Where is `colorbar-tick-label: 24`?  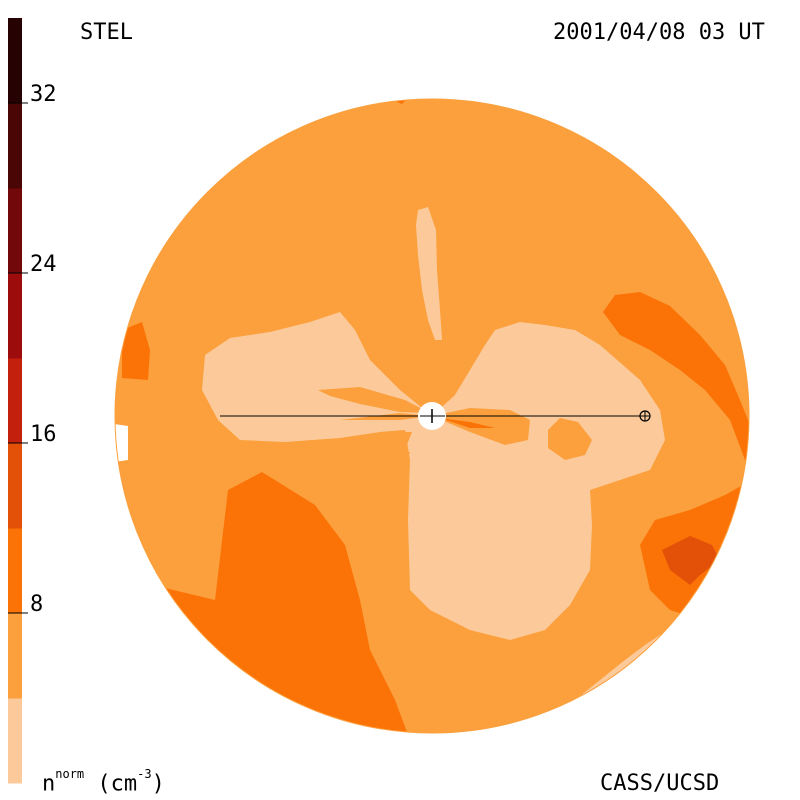
colorbar-tick-label: 24 is located at coordinates (43, 264).